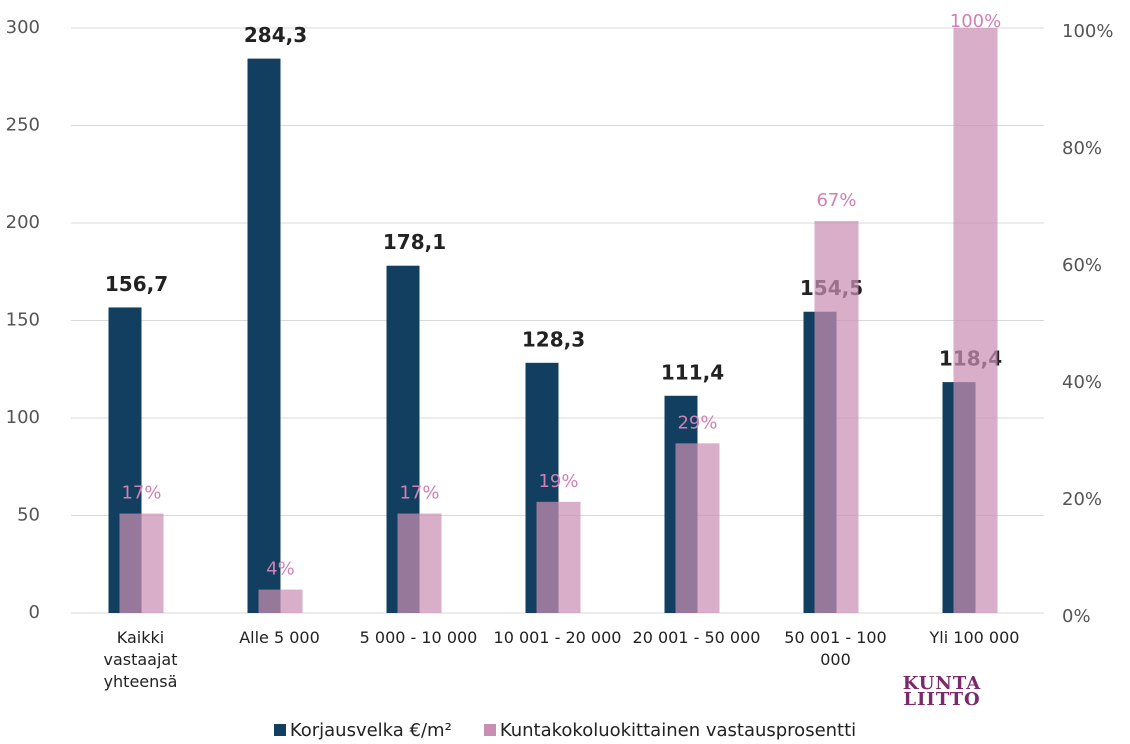  Describe the element at coordinates (280, 569) in the screenshot. I see `value-label: 4%` at that location.